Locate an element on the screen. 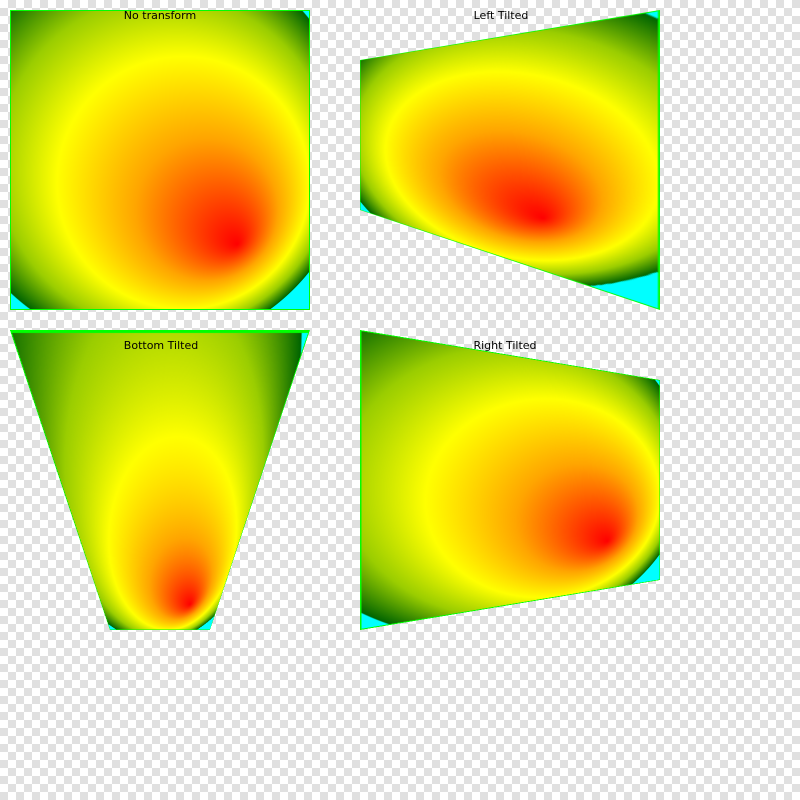 The image size is (800, 800). gradient-panel-left-tilted is located at coordinates (510, 159).